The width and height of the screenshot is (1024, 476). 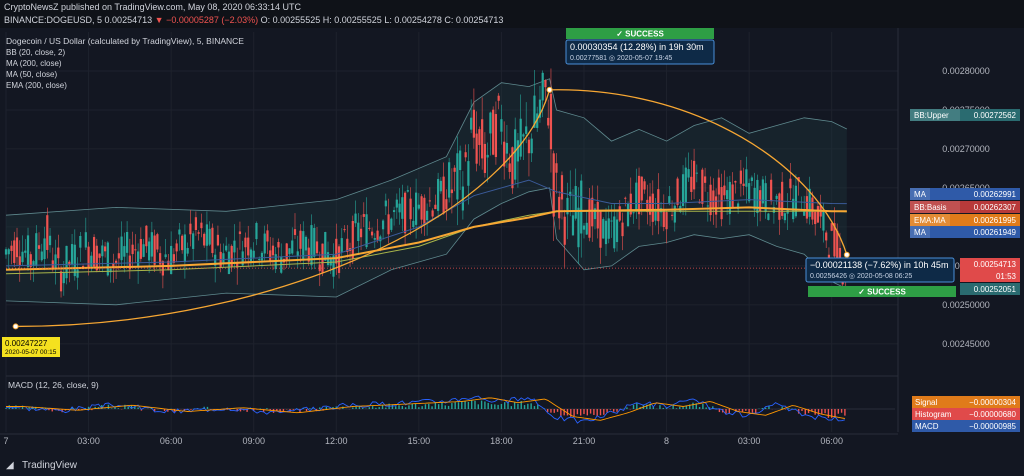 What do you see at coordinates (995, 264) in the screenshot?
I see `price-badge-value: 0.00254713` at bounding box center [995, 264].